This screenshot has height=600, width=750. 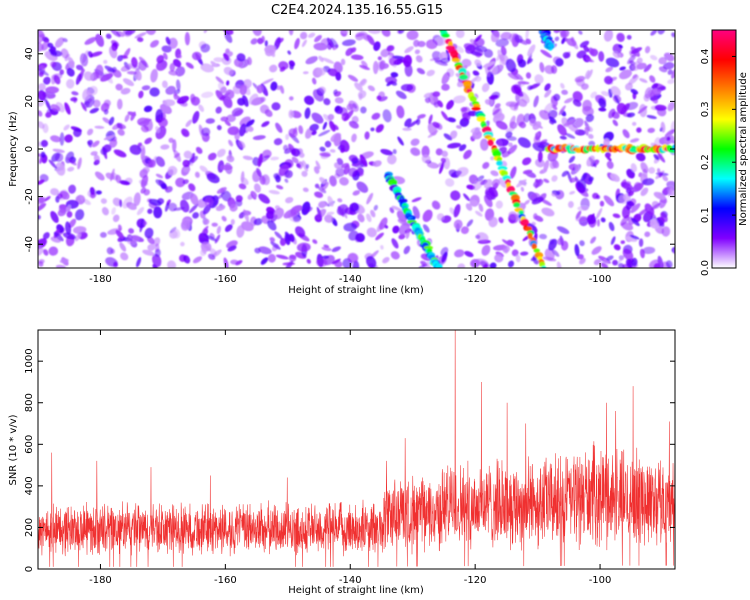 What do you see at coordinates (350, 580) in the screenshot?
I see `x-tick-label: -140` at bounding box center [350, 580].